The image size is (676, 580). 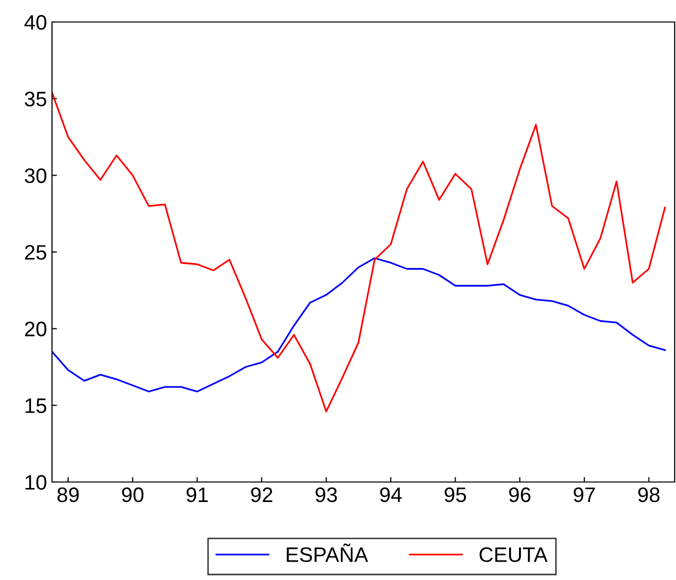 What do you see at coordinates (36, 406) in the screenshot?
I see `y-tick-label: 15` at bounding box center [36, 406].